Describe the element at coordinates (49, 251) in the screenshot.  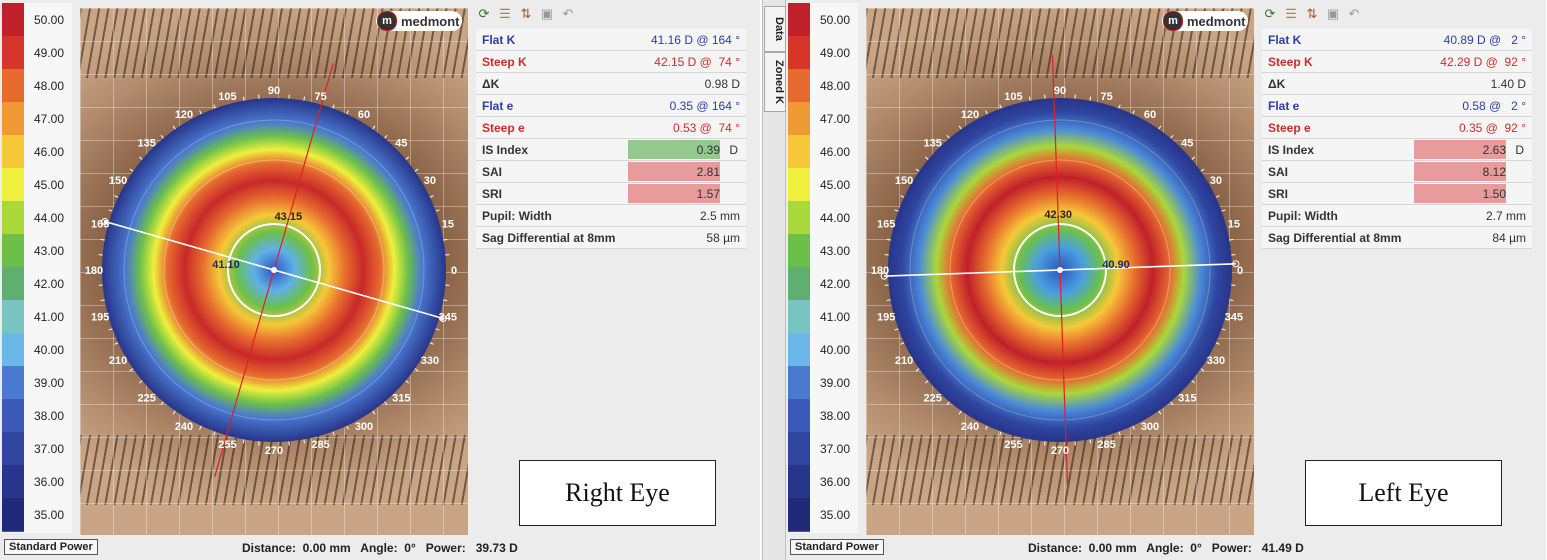
I see `scale-value: 43.00` at that location.